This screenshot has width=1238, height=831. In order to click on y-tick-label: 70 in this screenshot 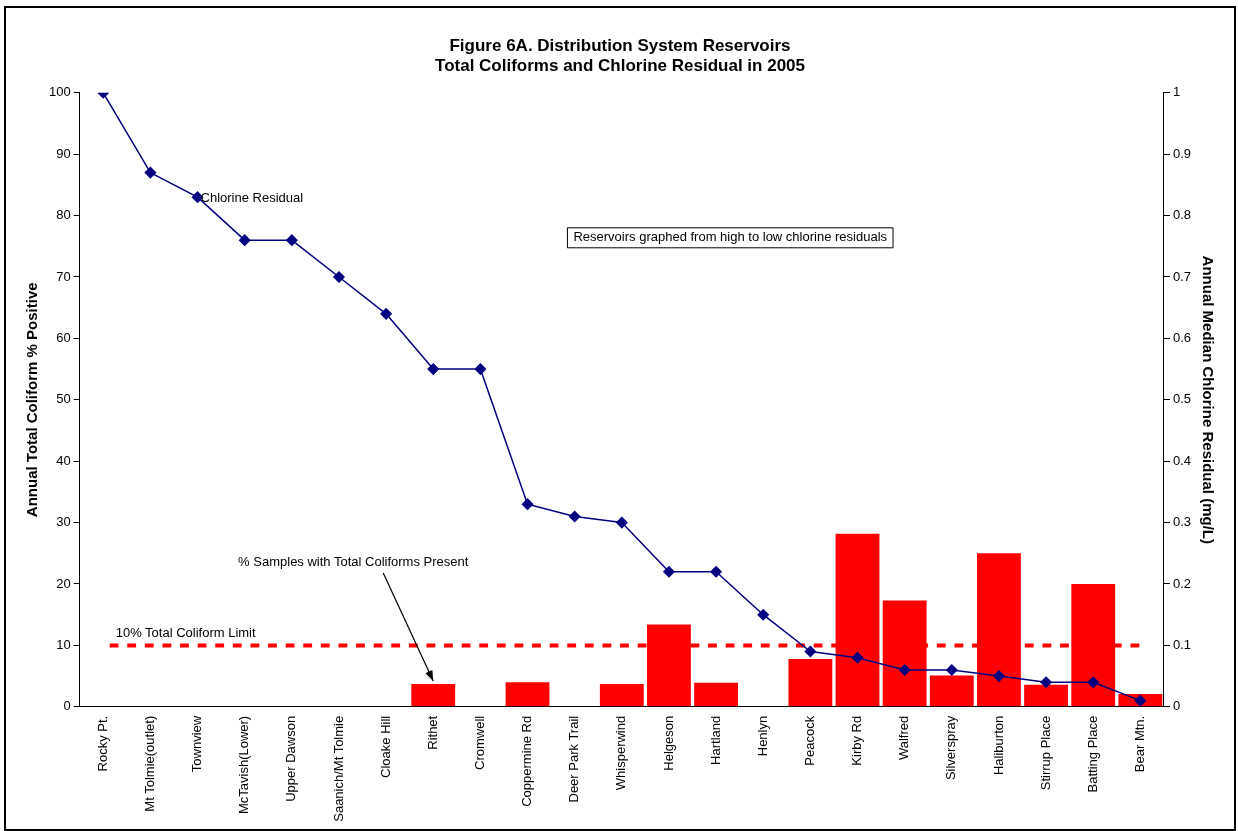, I will do `click(63, 276)`.